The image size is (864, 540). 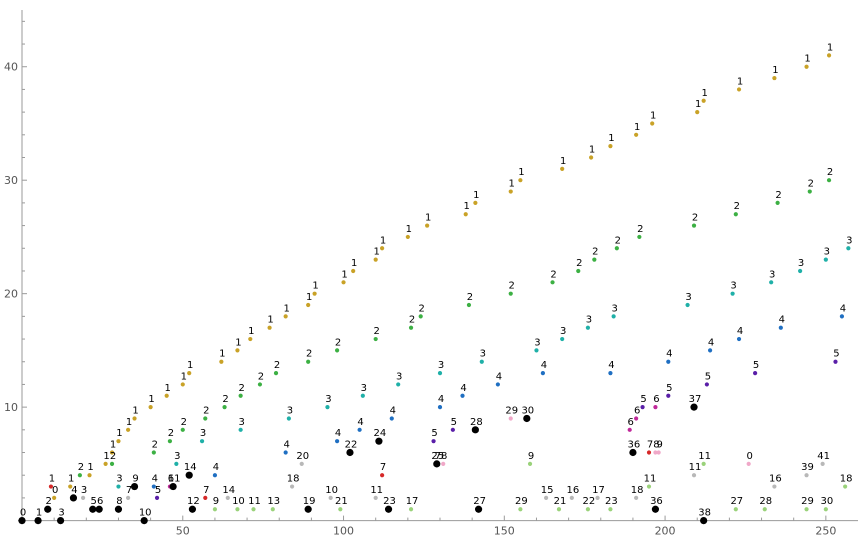 What do you see at coordinates (634, 445) in the screenshot?
I see `data-label: 36` at bounding box center [634, 445].